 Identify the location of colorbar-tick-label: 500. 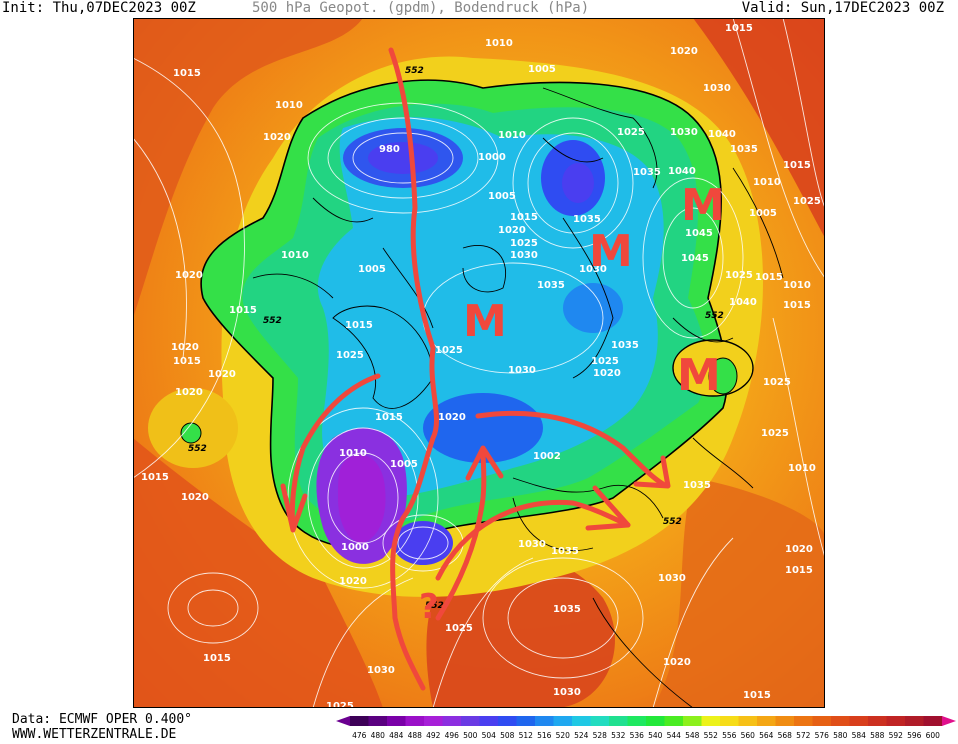
(470, 735).